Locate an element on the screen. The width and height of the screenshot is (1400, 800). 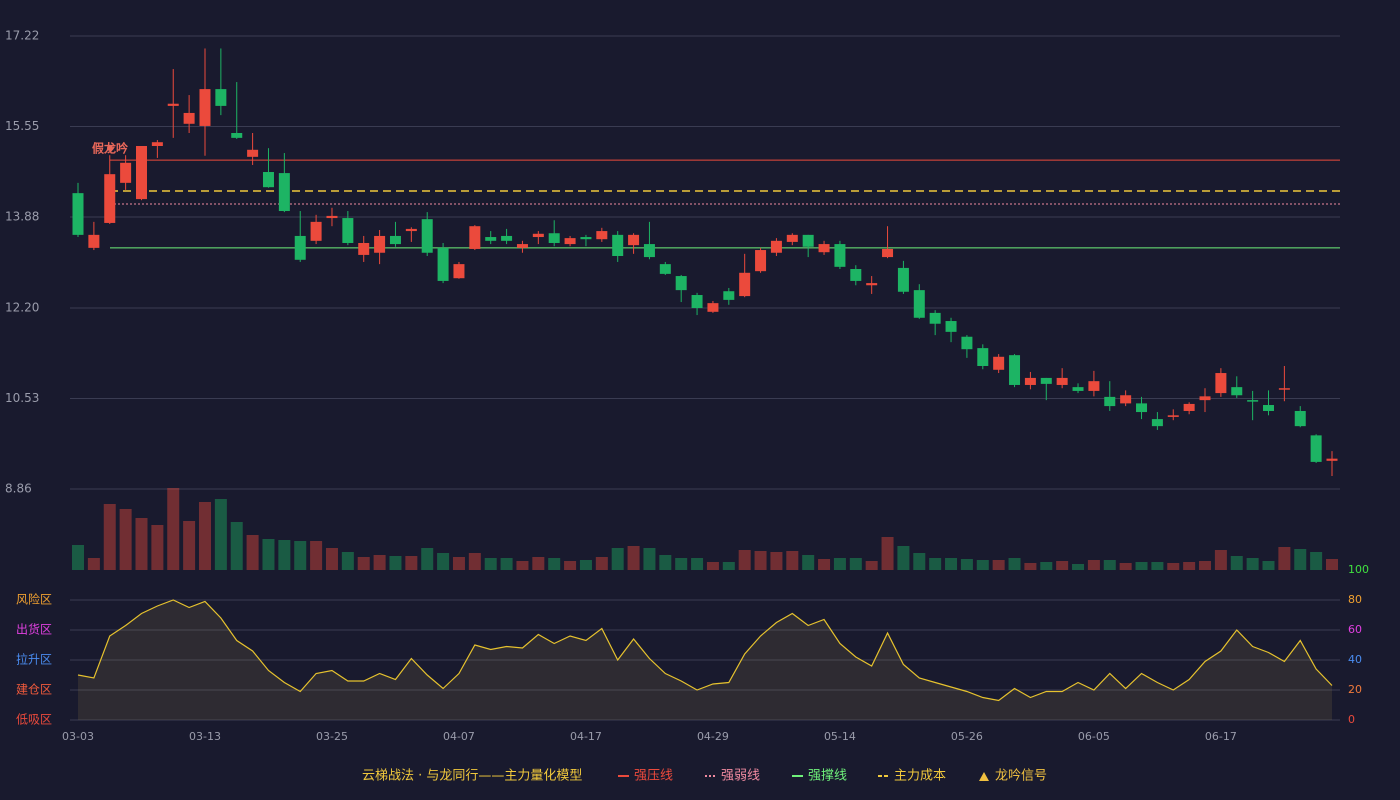
legend-label: 强撑线 is located at coordinates (827, 776).